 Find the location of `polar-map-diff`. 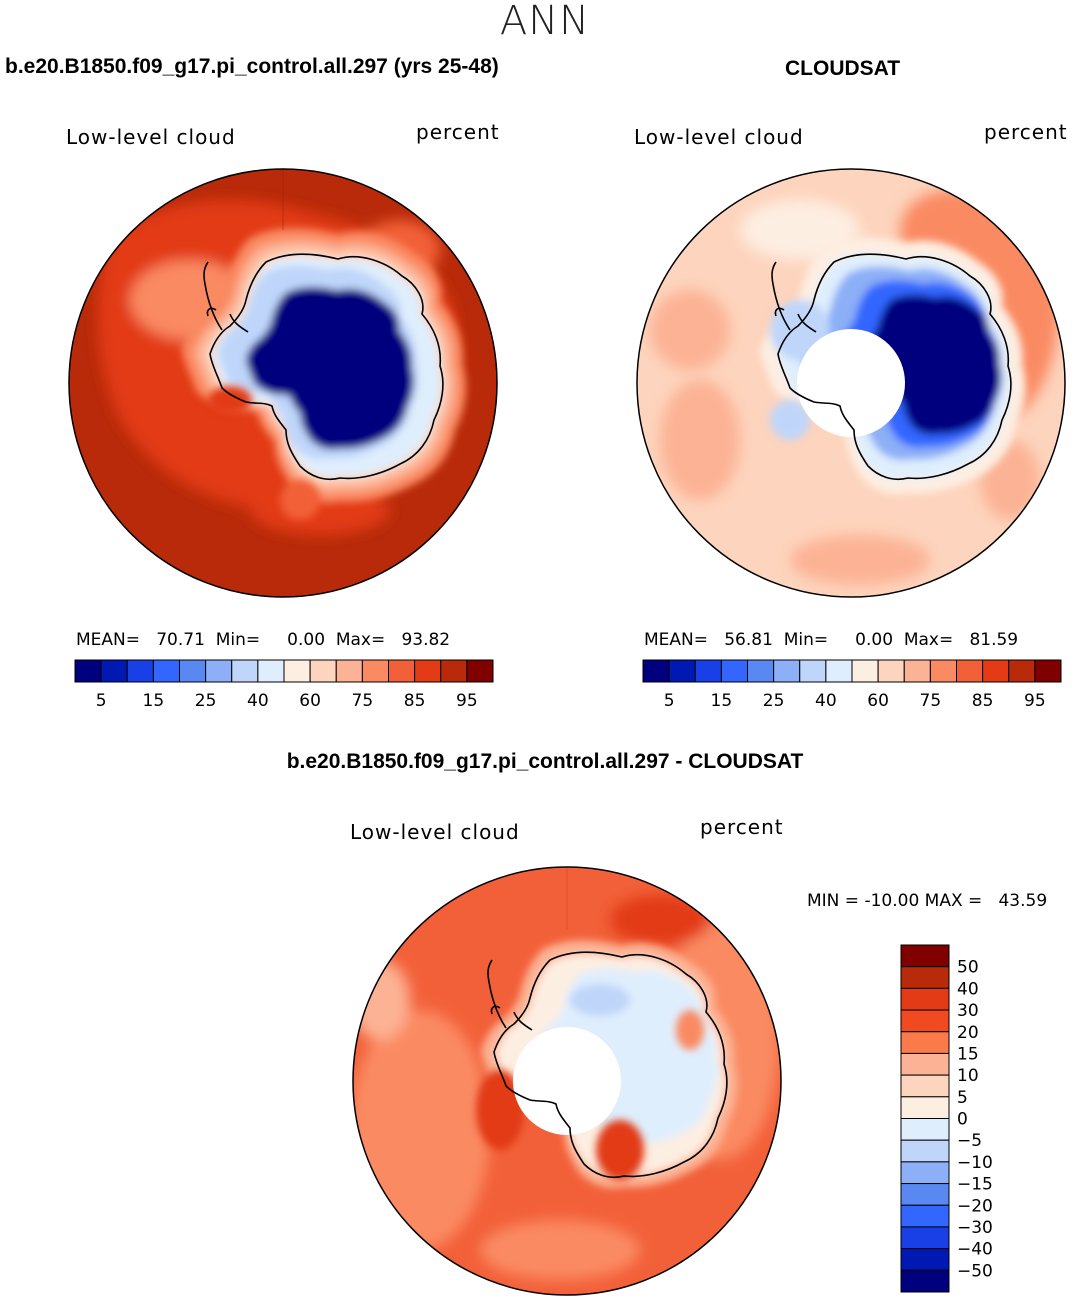

polar-map-diff is located at coordinates (567, 1081).